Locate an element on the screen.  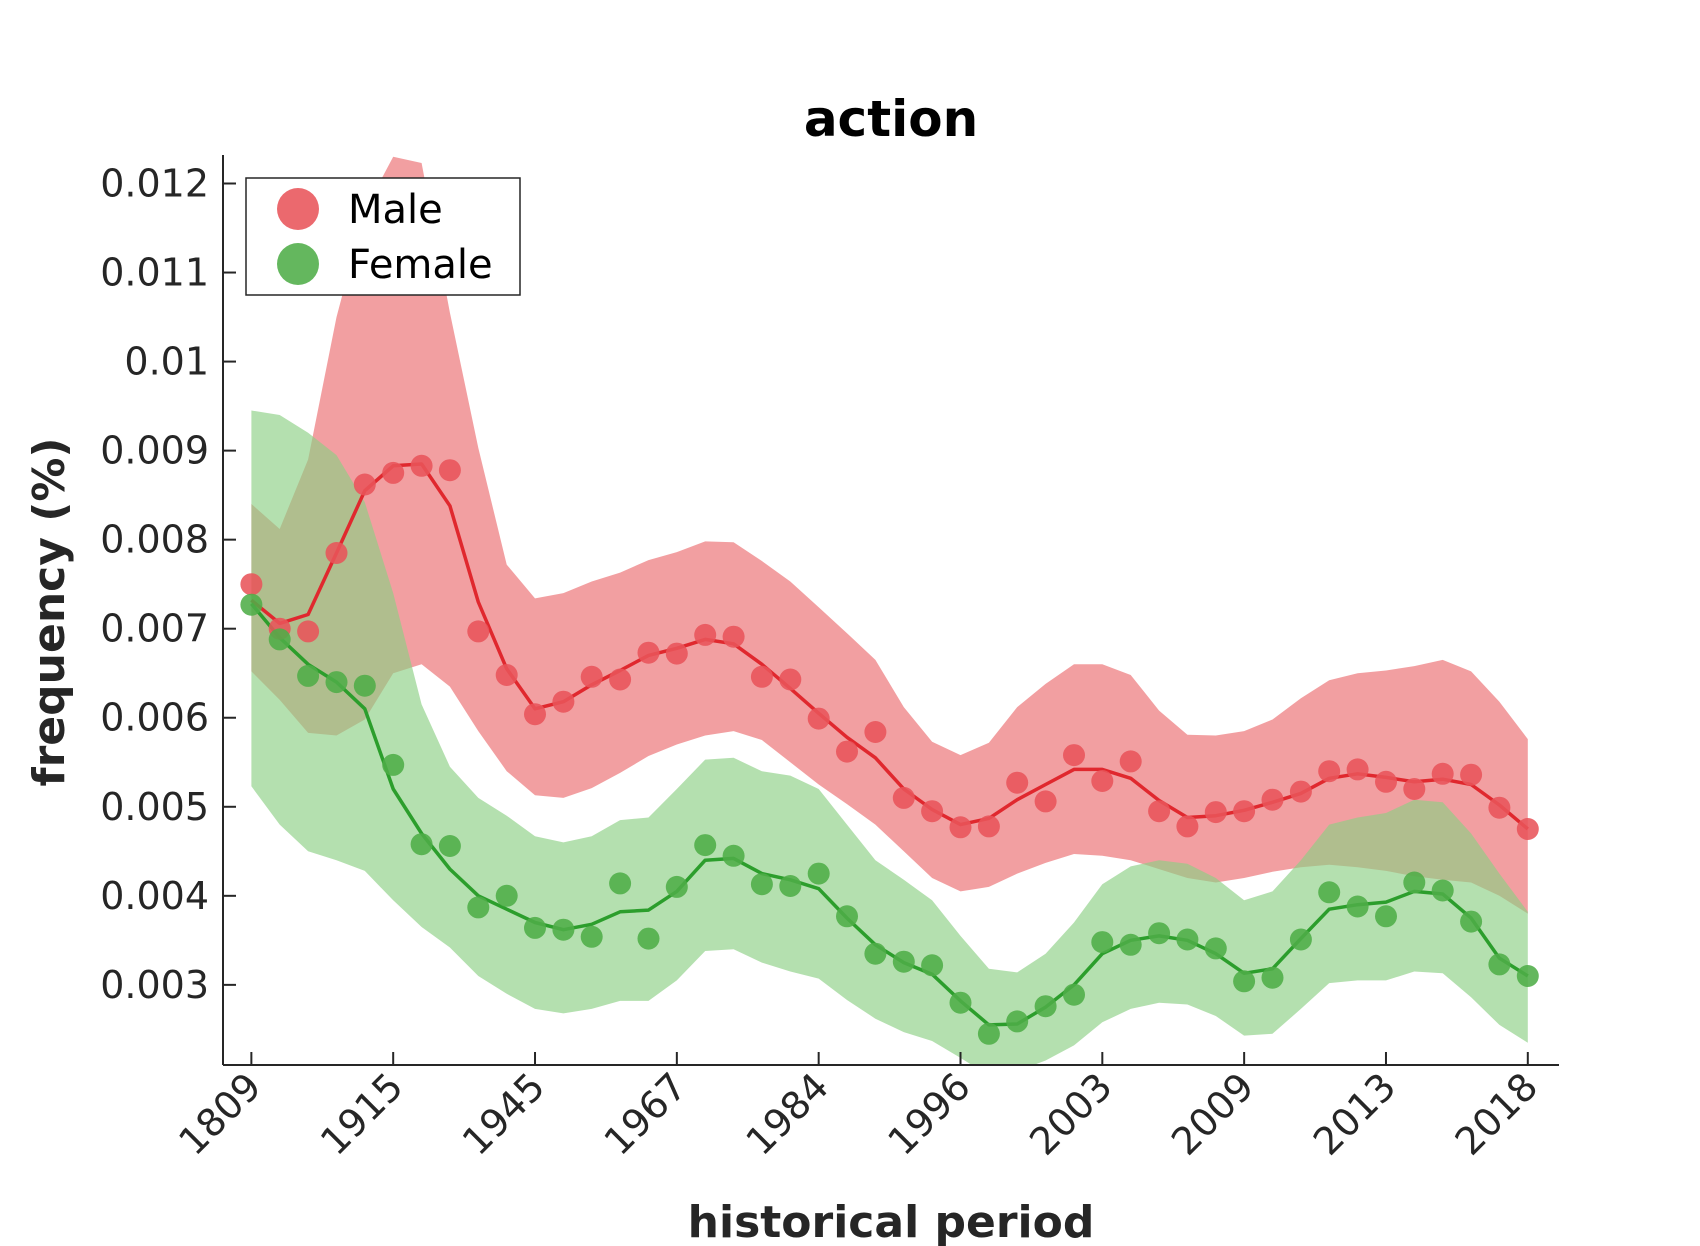
x-tick-label: 1984 is located at coordinates (788, 1114).